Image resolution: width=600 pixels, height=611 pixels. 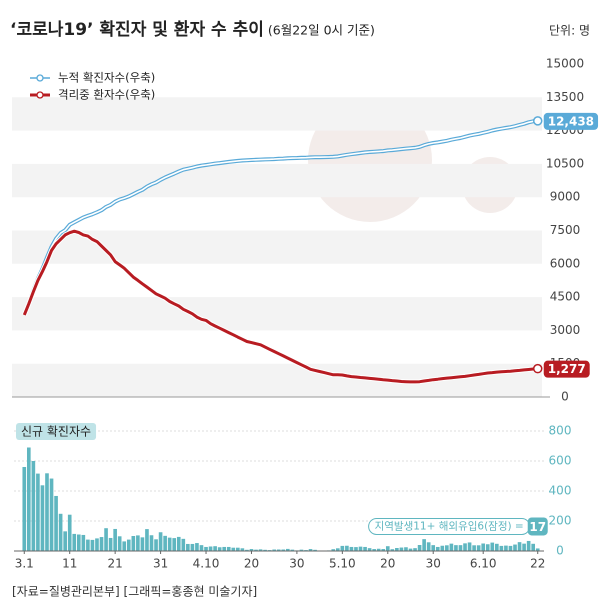 I want to click on panel-label: 신규 확진자수, so click(x=56, y=432).